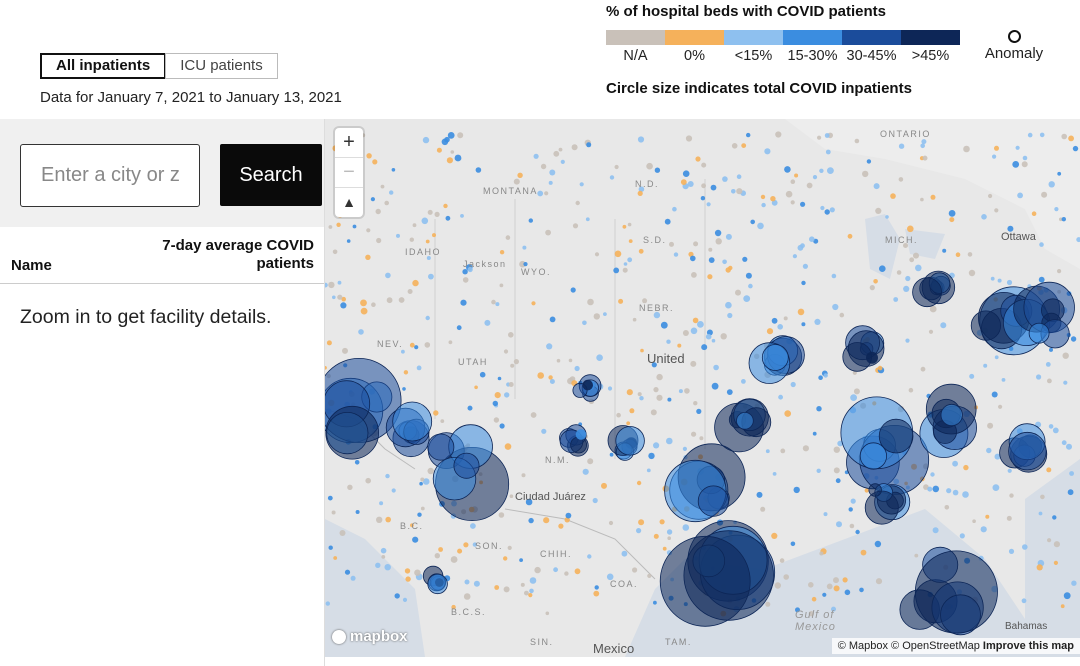 This screenshot has height=666, width=1080. I want to click on tab-icu-patients: ICU patients, so click(221, 66).